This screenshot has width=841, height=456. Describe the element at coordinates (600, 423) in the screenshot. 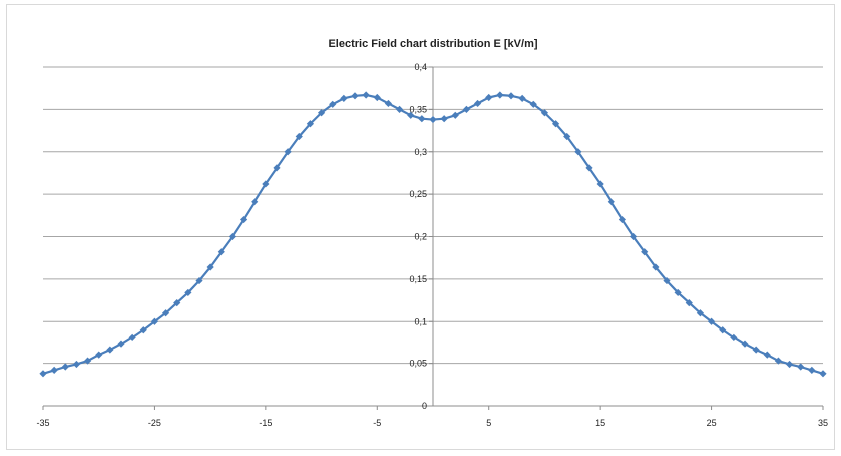

I see `x-tick-label-5: 15` at that location.